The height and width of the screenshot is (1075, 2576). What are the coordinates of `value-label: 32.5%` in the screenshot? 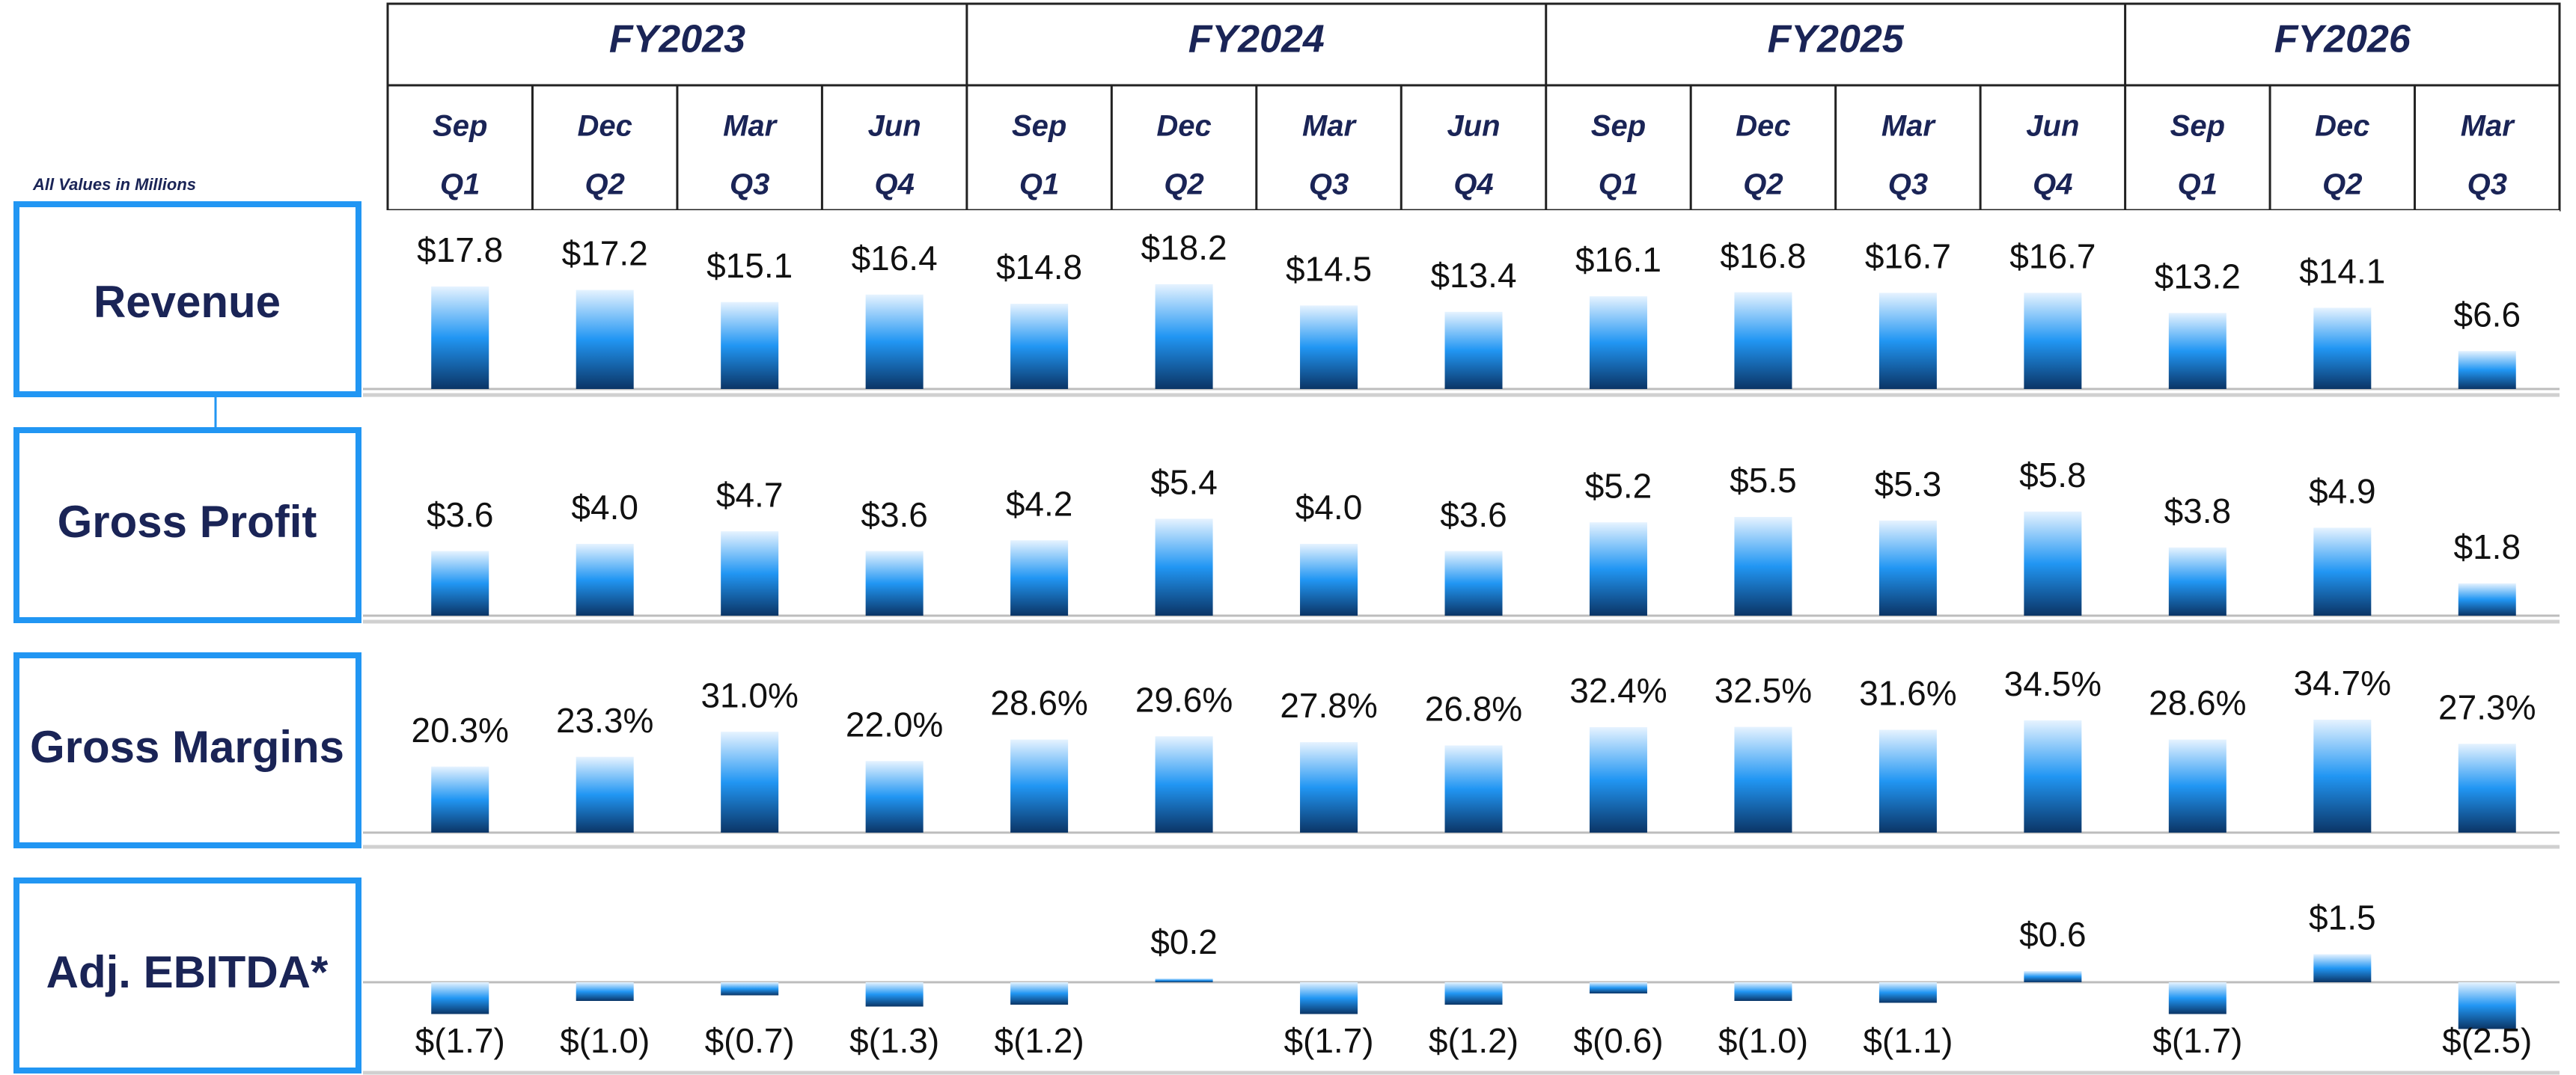 It's located at (1763, 690).